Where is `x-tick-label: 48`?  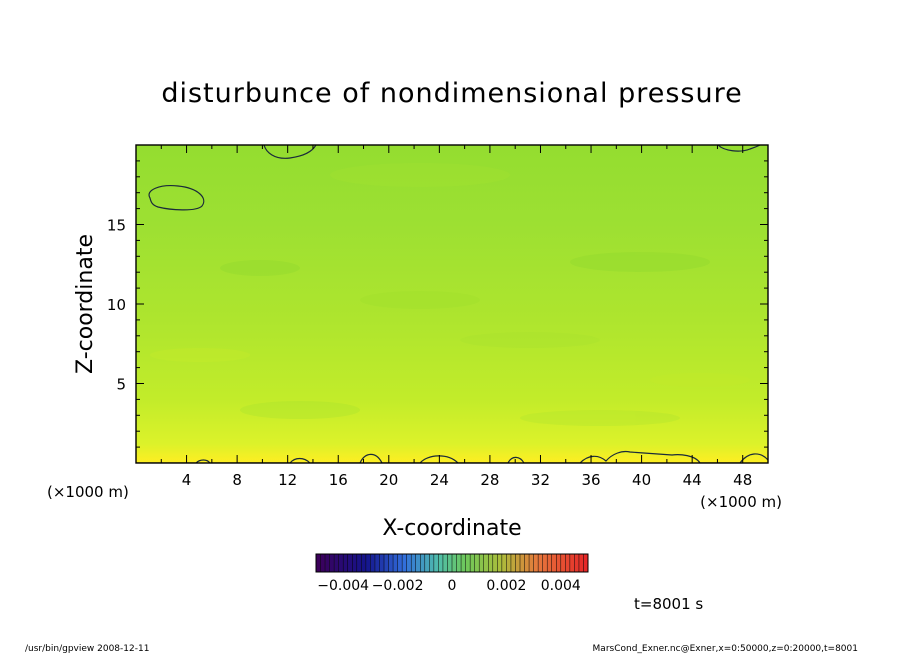
x-tick-label: 48 is located at coordinates (742, 480).